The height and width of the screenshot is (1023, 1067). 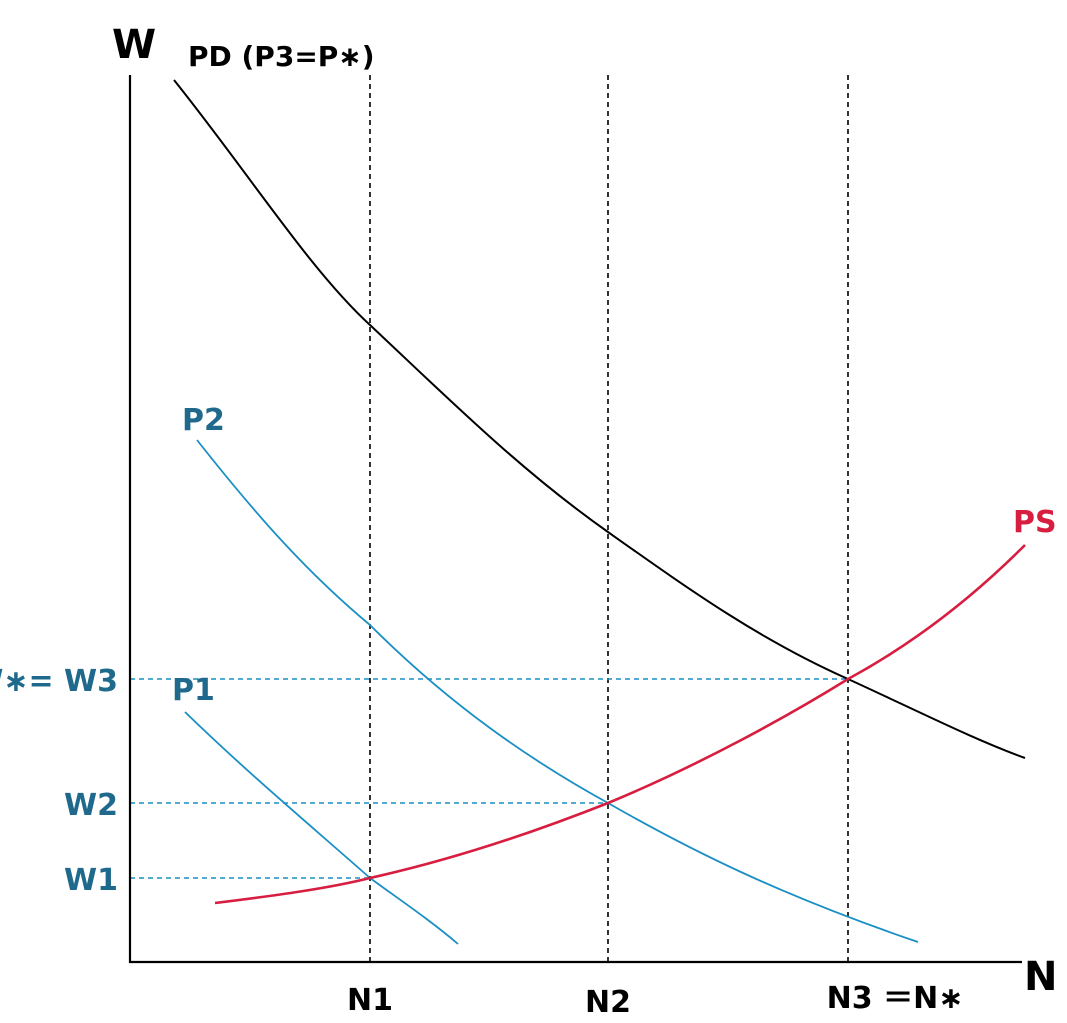 I want to click on y-axis-title: W, so click(x=134, y=45).